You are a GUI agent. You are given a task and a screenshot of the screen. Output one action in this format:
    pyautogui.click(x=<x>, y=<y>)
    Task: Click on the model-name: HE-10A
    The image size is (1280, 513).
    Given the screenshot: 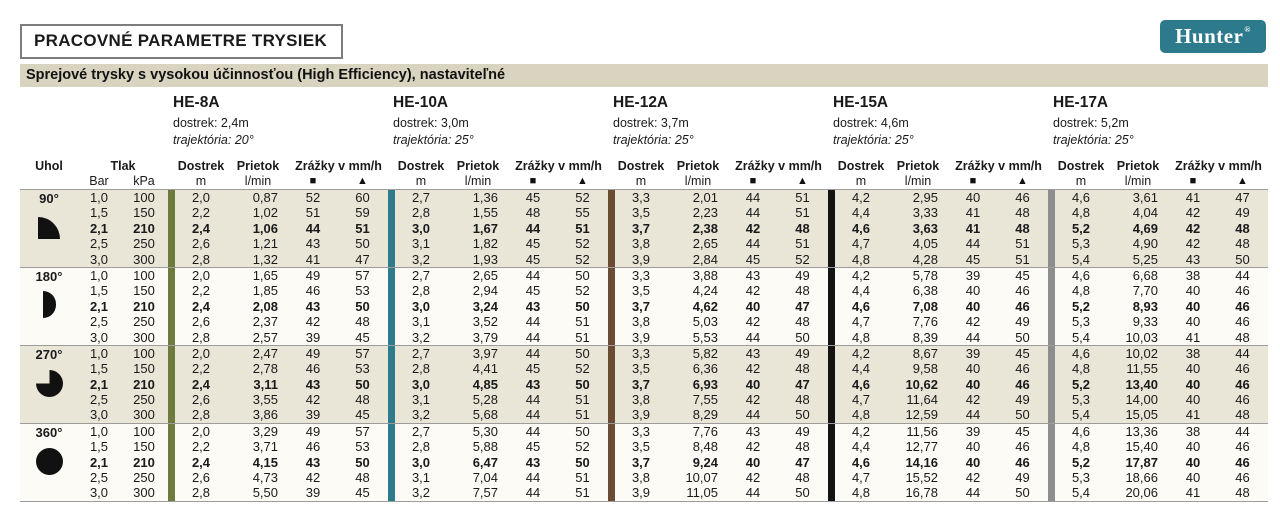 What is the action you would take?
    pyautogui.click(x=421, y=102)
    